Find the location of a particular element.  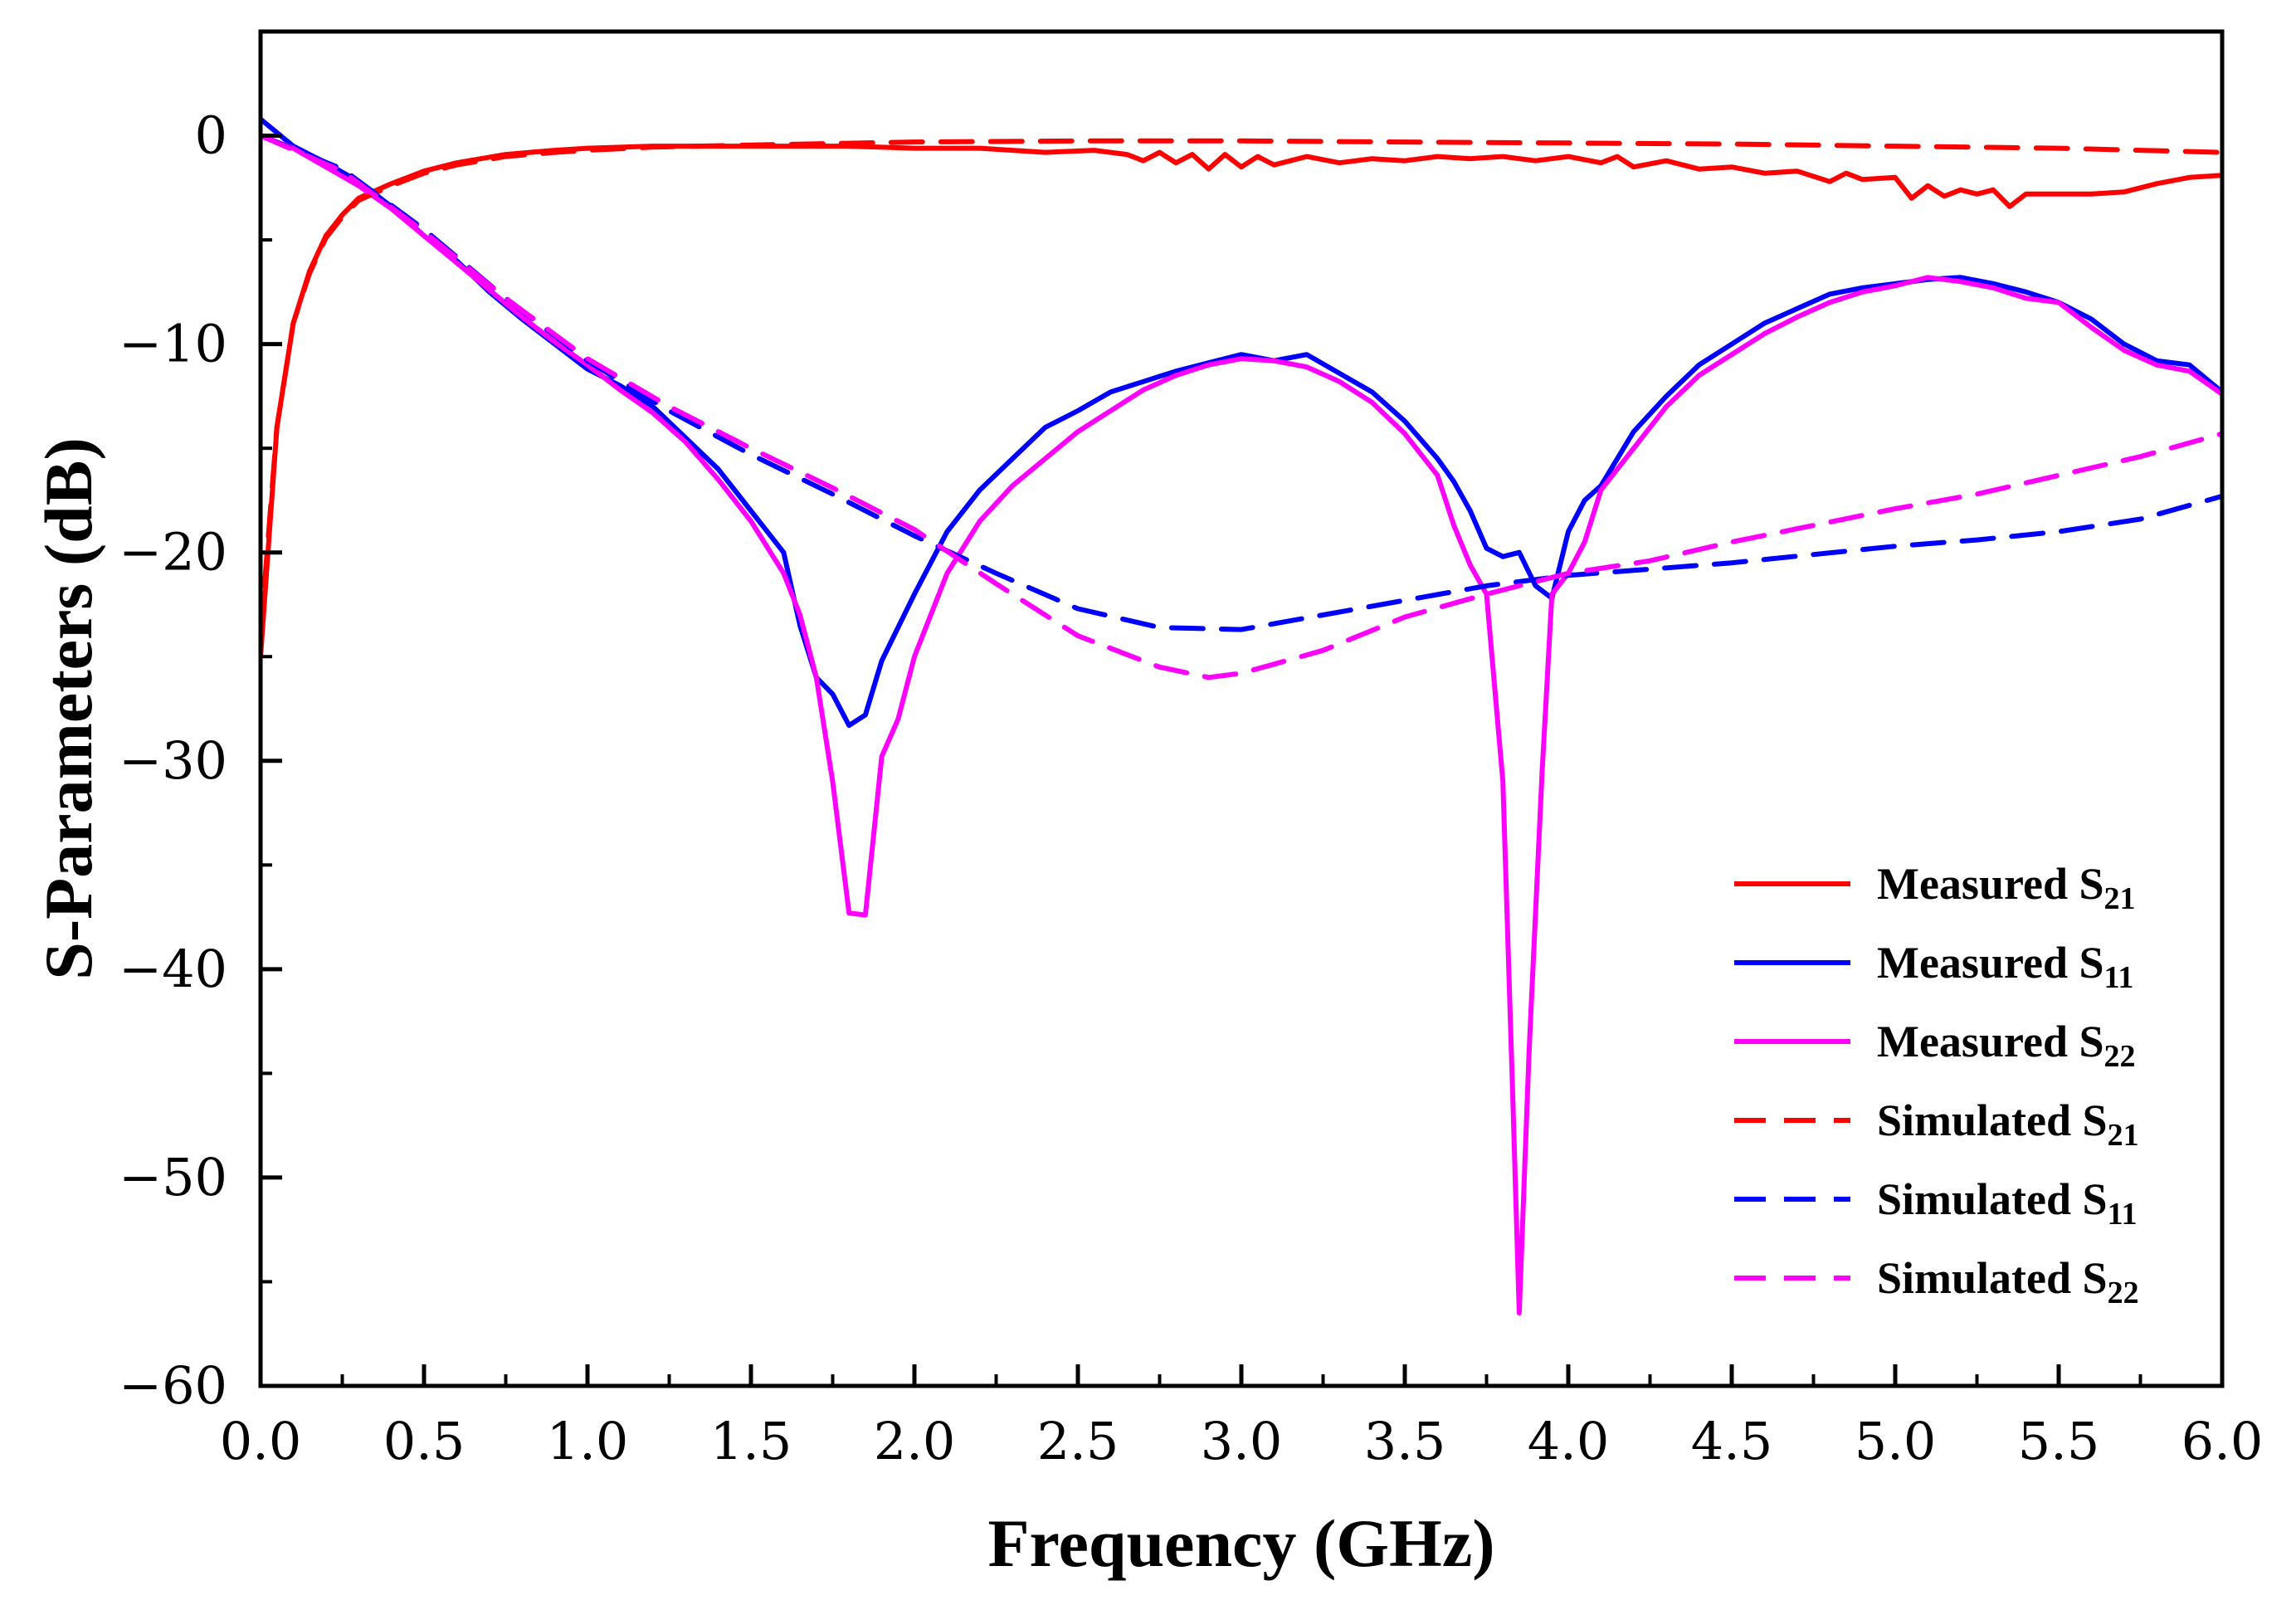

y-tick-label: −60 is located at coordinates (173, 1386).